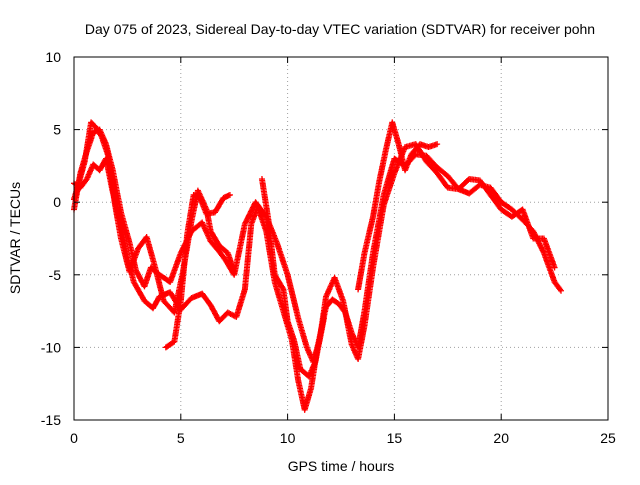 The width and height of the screenshot is (640, 485). What do you see at coordinates (395, 438) in the screenshot?
I see `x-tick-label: 15` at bounding box center [395, 438].